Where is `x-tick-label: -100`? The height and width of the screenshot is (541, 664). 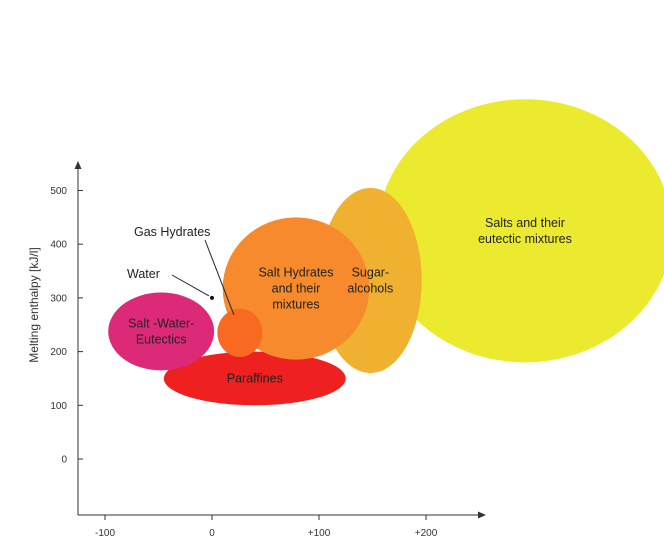 x-tick-label: -100 is located at coordinates (105, 533).